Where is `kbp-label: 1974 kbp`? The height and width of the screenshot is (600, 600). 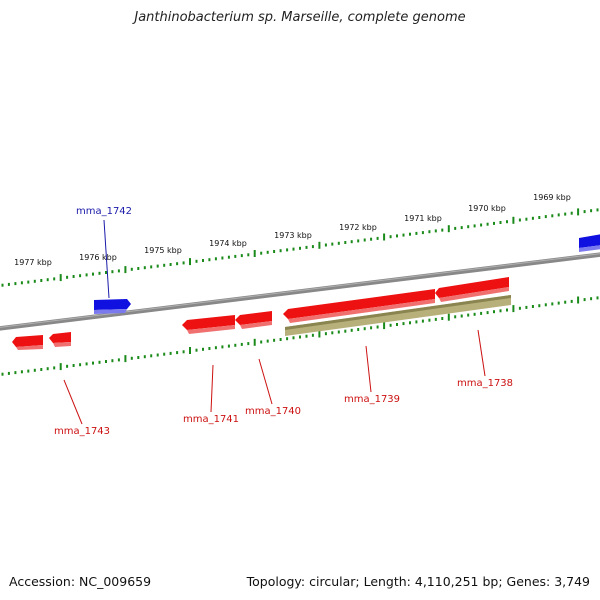
kbp-label: 1974 kbp is located at coordinates (228, 243).